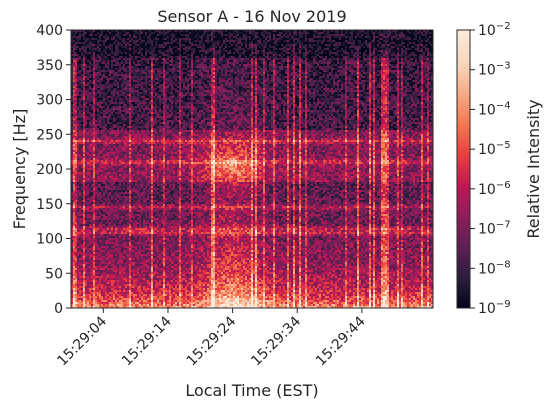  I want to click on colorbar-ticks: 10−210−310−410−510−610−710−810−9, so click(490, 169).